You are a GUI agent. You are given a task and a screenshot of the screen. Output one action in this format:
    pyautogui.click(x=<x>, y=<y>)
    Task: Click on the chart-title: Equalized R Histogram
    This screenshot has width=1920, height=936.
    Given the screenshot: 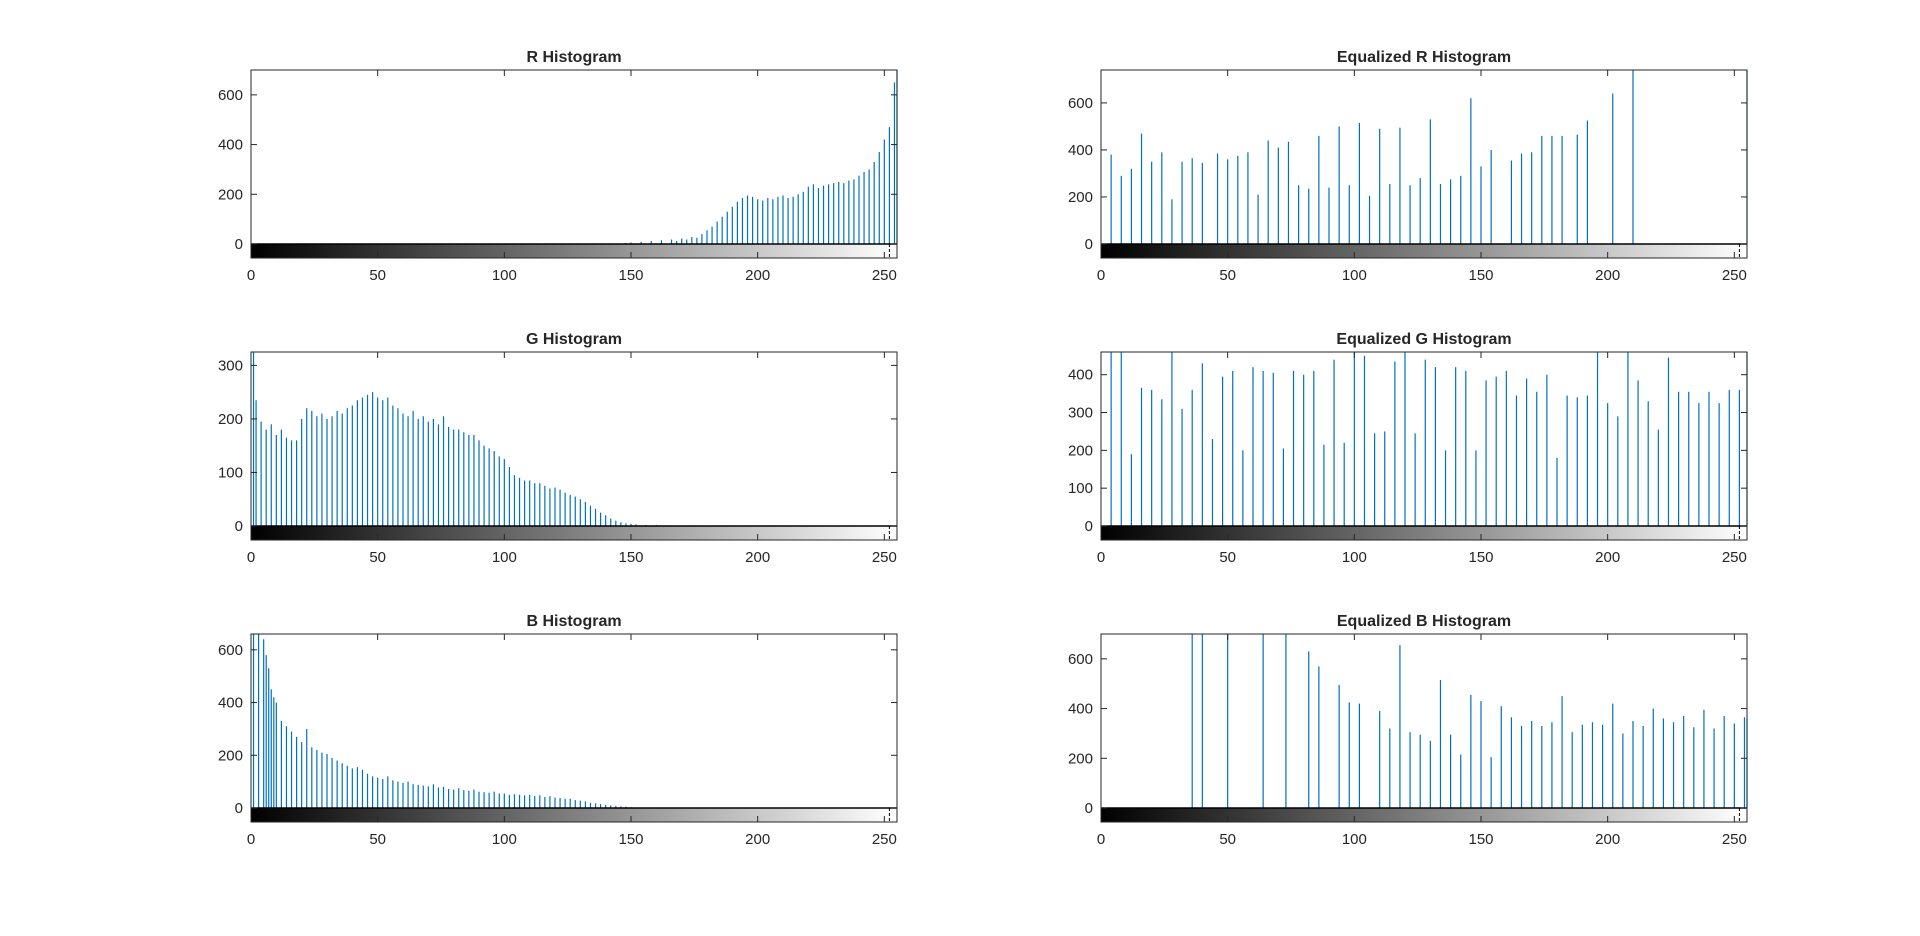 What is the action you would take?
    pyautogui.click(x=1424, y=57)
    